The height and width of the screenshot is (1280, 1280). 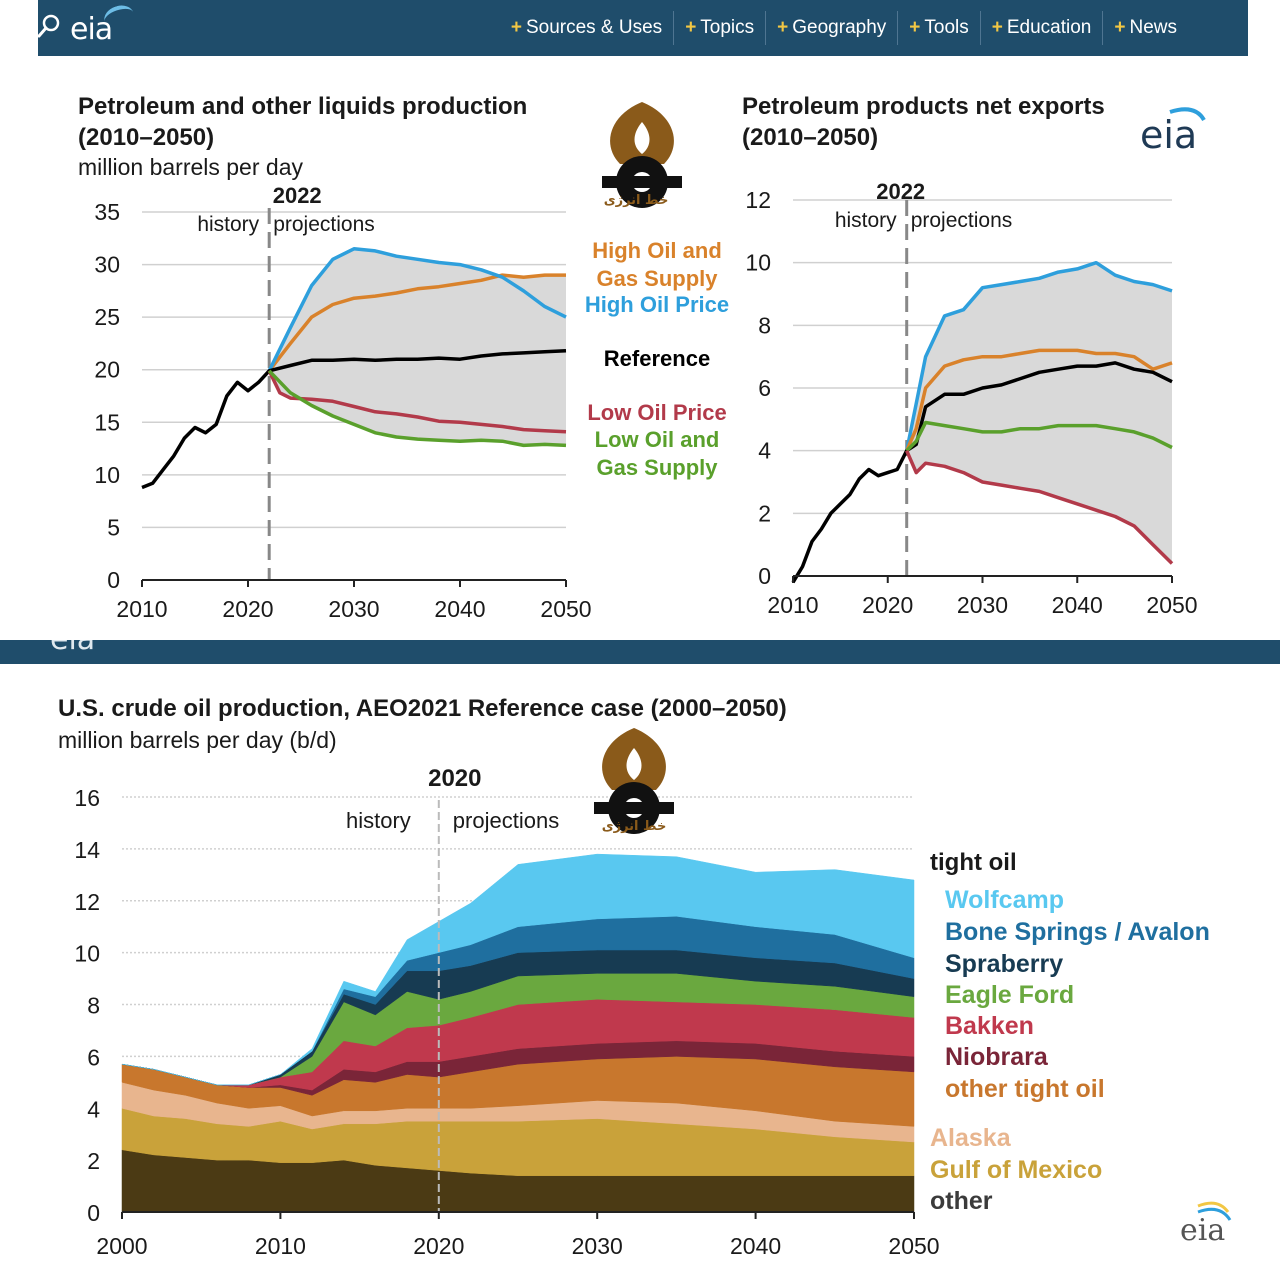 What do you see at coordinates (302, 106) in the screenshot?
I see `chart1-title: Petroleum and other liquids production` at bounding box center [302, 106].